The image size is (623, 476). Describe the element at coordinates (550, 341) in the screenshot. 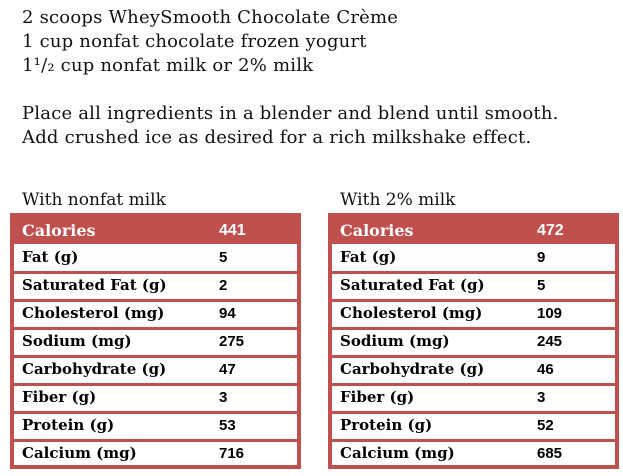

I see `nutrient-value: 245` at that location.